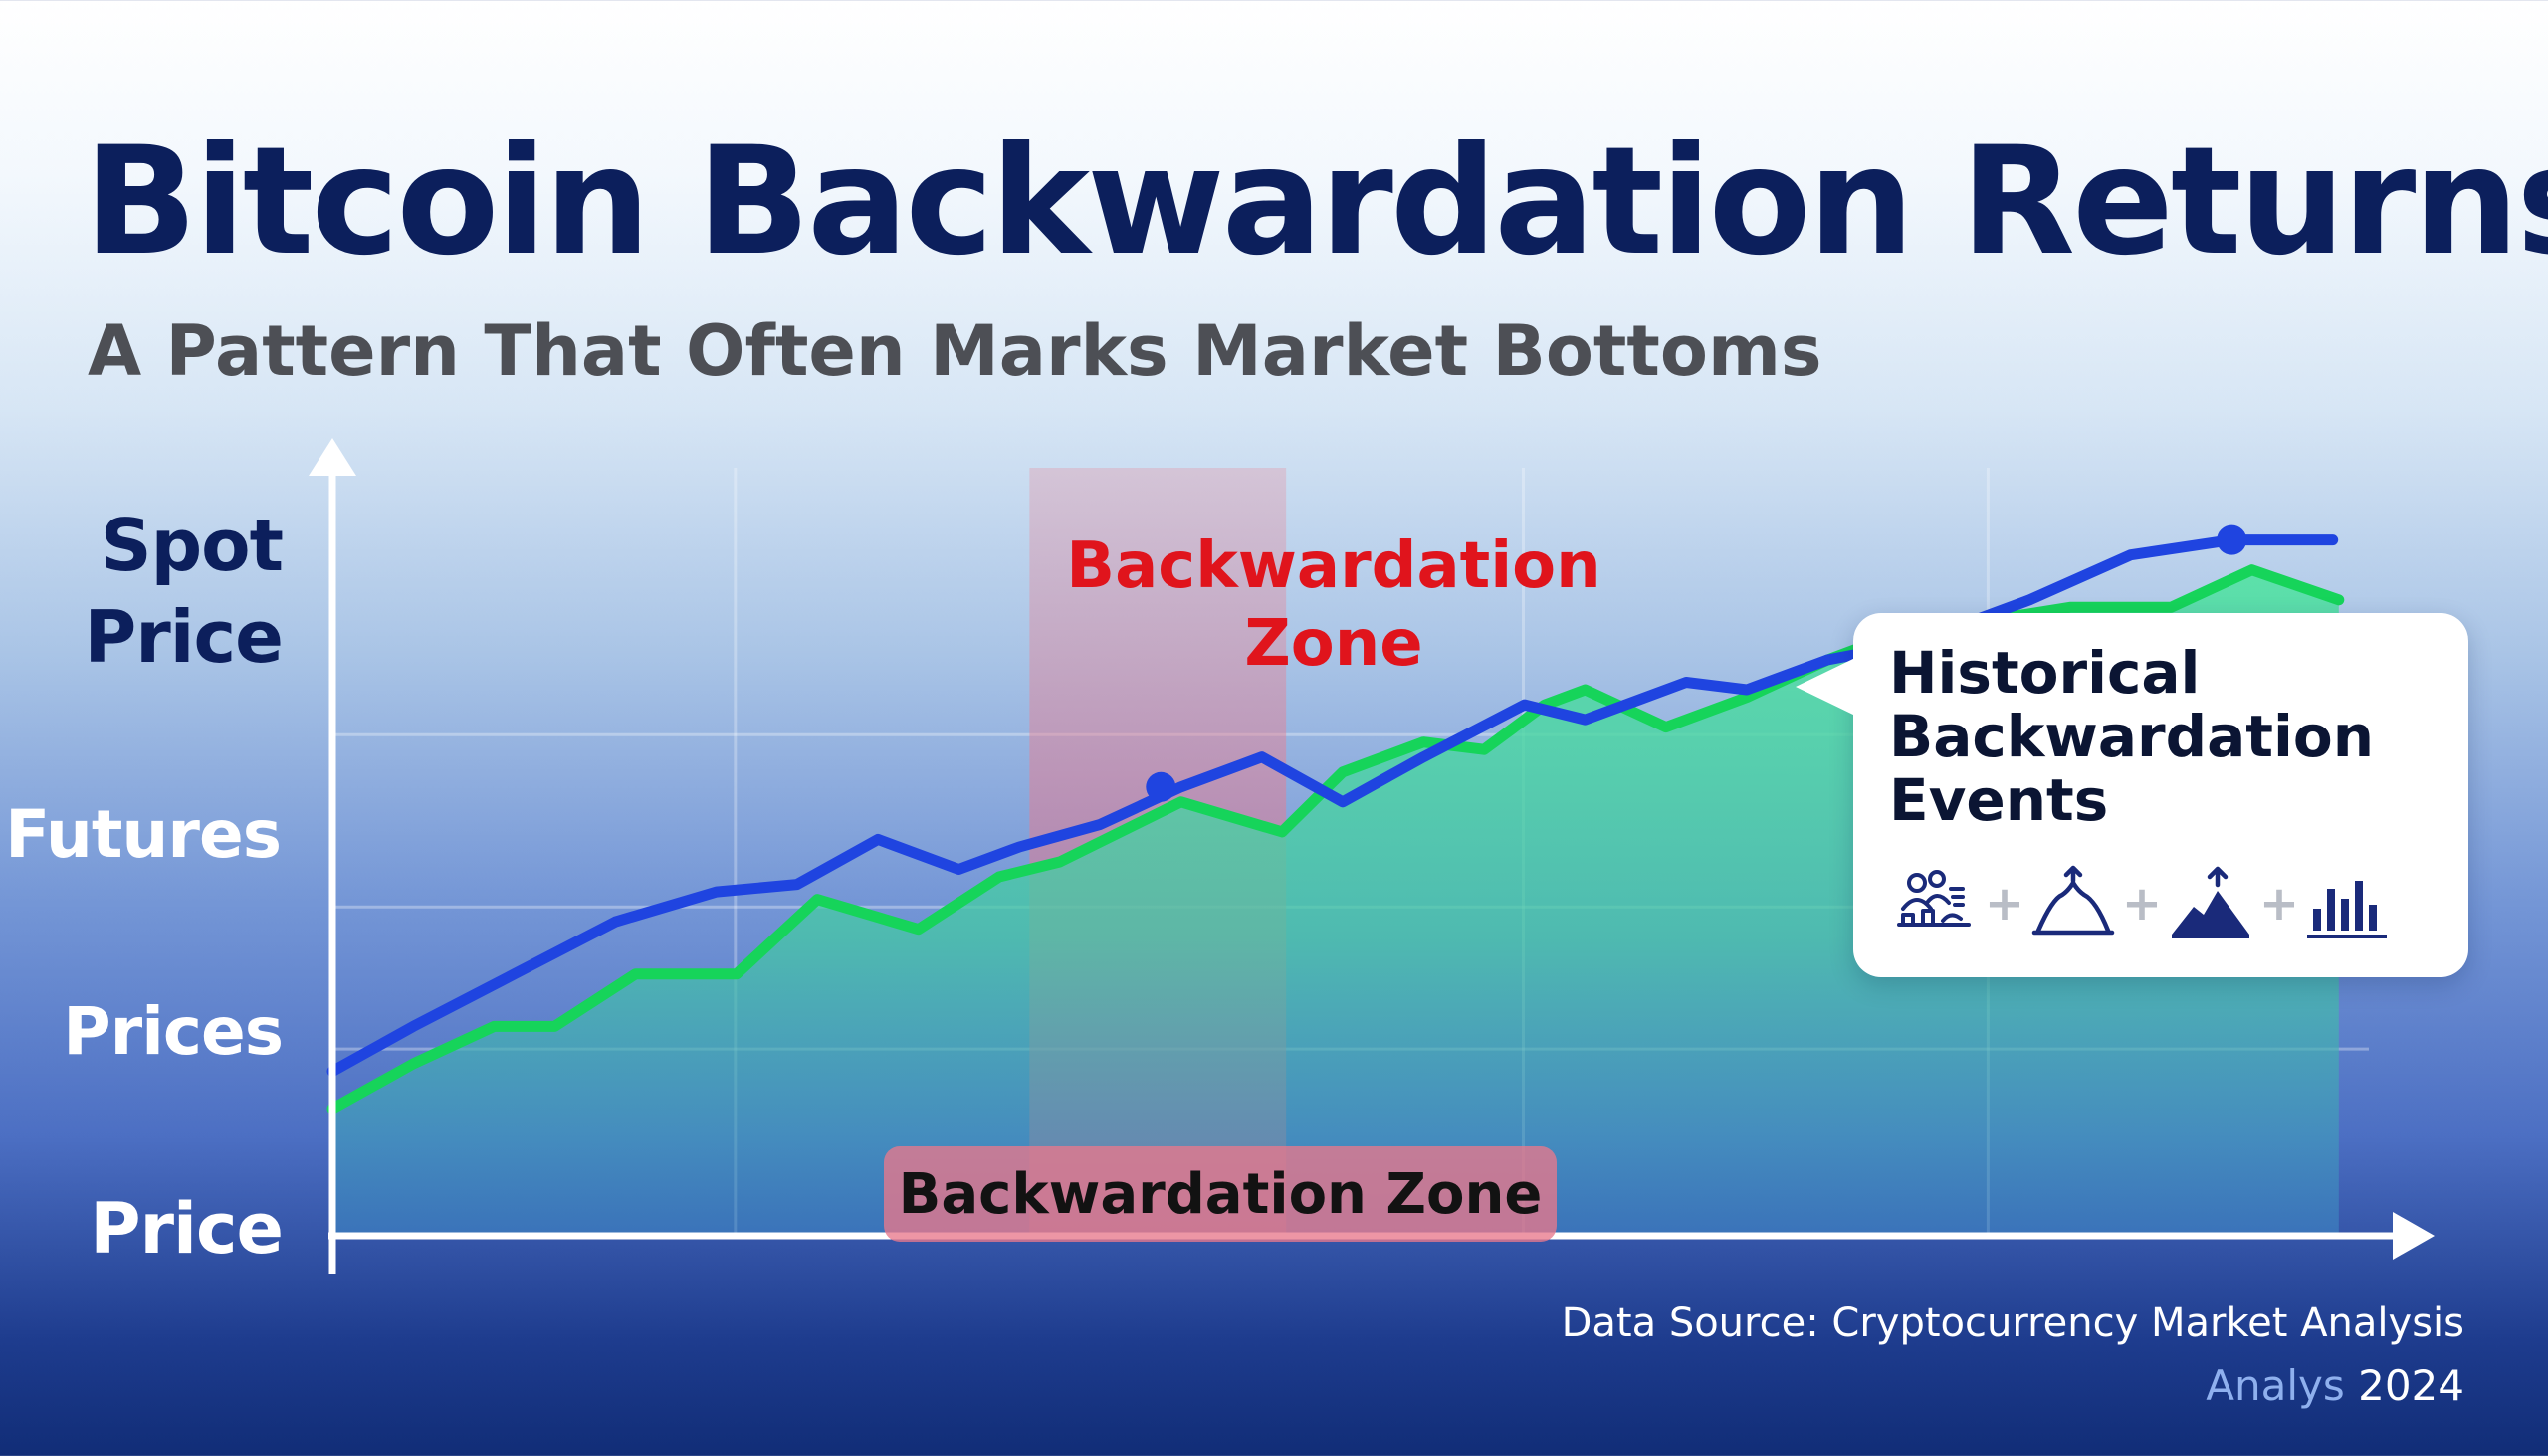  What do you see at coordinates (184, 591) in the screenshot?
I see `y-axis-label-spot-price: Spot Price` at bounding box center [184, 591].